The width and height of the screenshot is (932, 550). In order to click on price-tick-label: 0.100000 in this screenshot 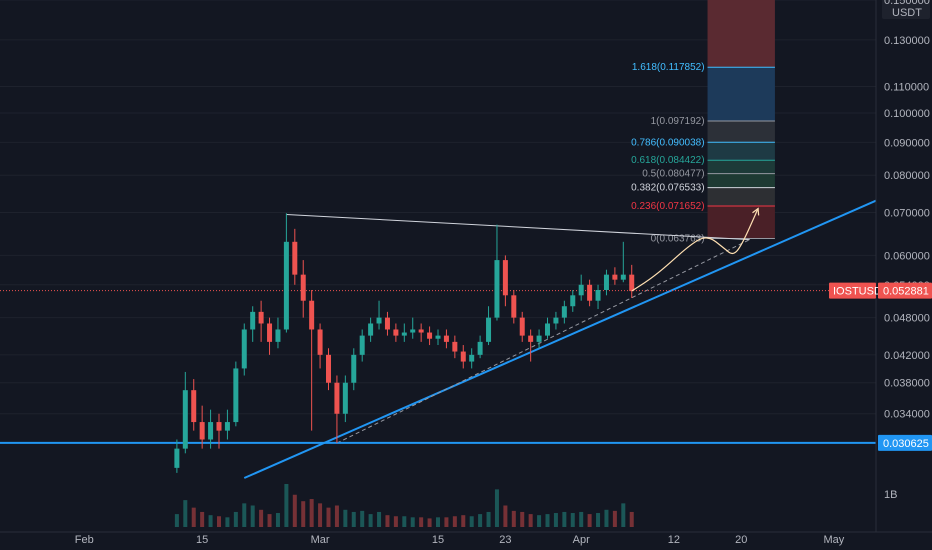, I will do `click(907, 114)`.